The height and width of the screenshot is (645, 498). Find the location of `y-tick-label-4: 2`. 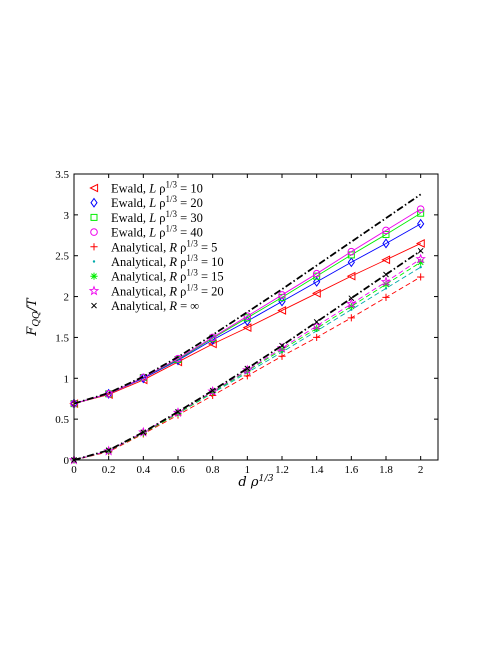

y-tick-label-4: 2 is located at coordinates (67, 298).